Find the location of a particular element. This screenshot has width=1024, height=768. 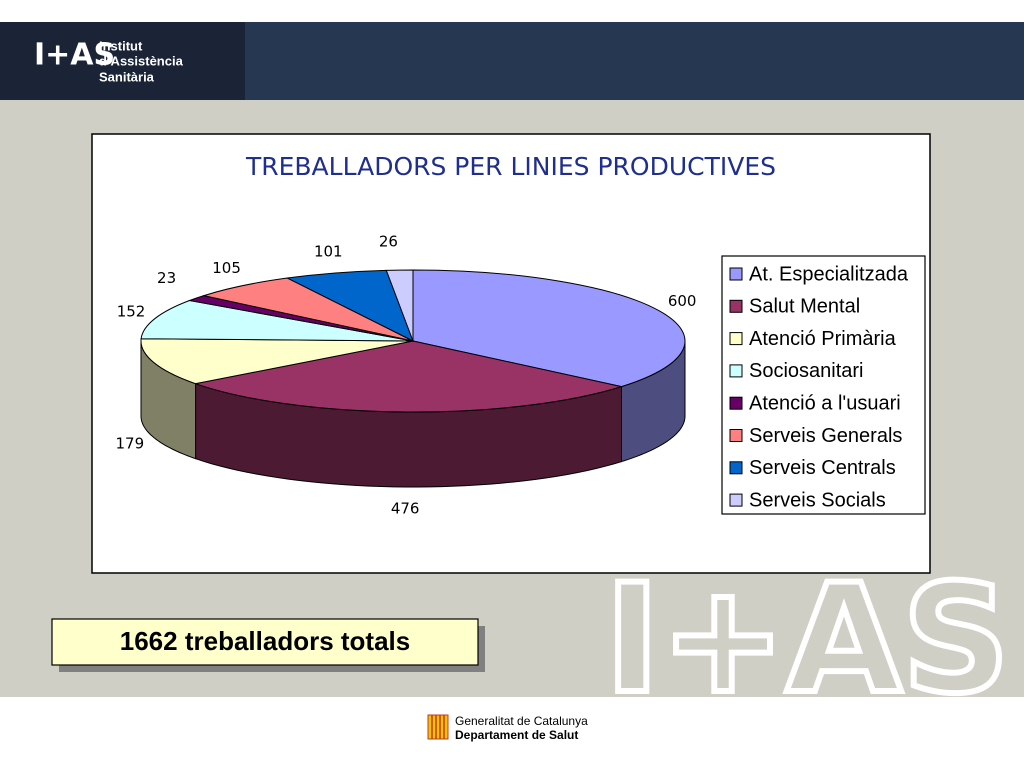

footer-line: Departament de Salut is located at coordinates (516, 735).